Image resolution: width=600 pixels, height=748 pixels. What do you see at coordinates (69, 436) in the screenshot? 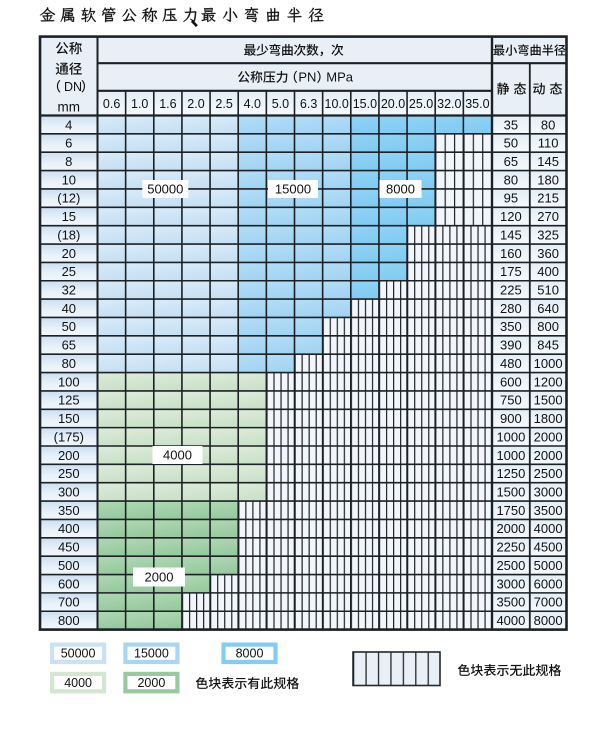
I see `svg-text: (175)` at bounding box center [69, 436].